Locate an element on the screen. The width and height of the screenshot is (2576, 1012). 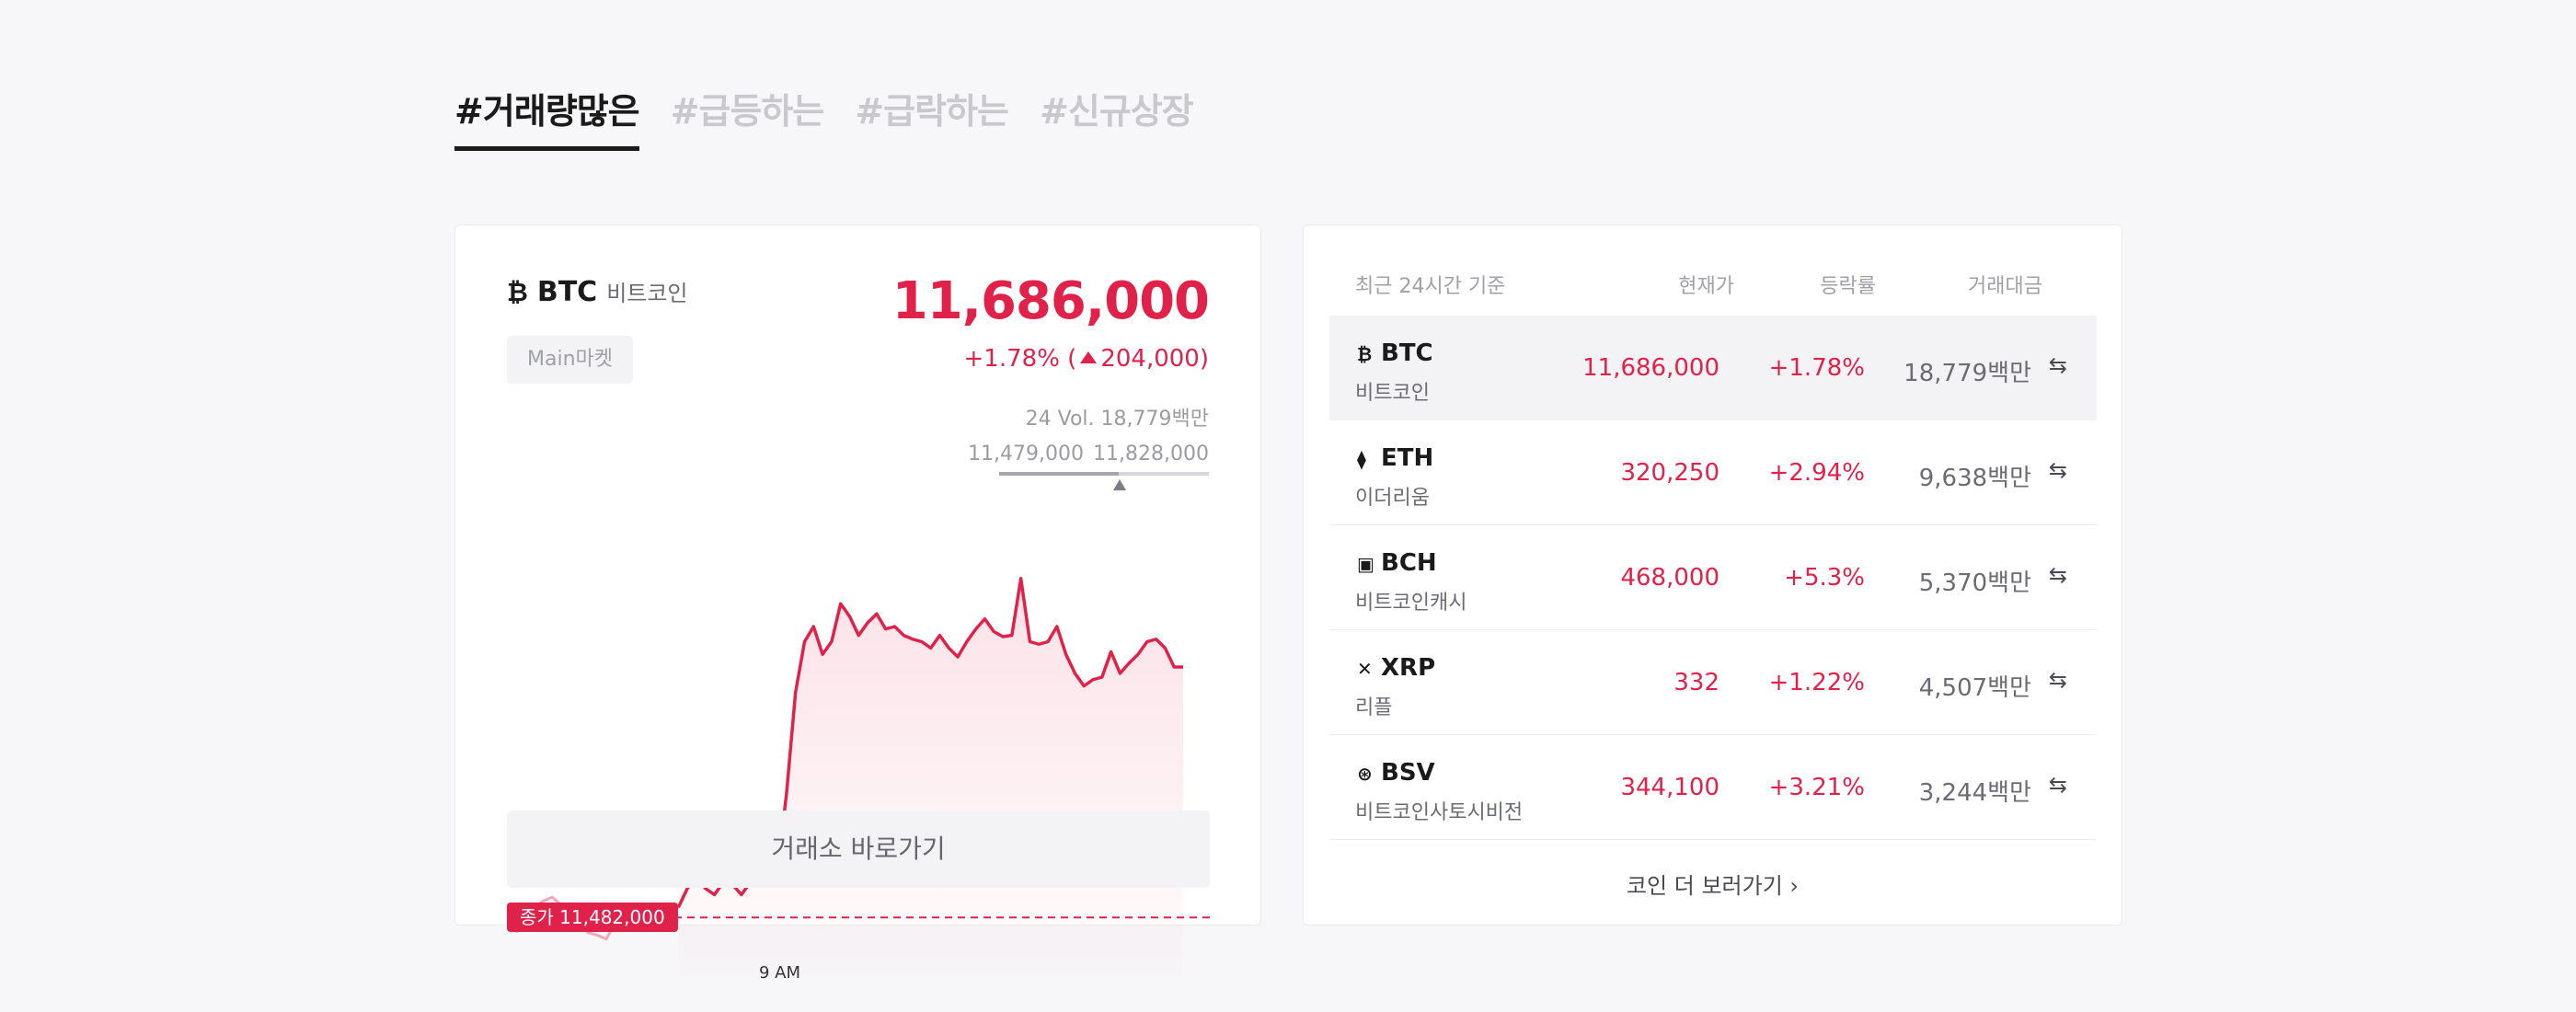
row-name: 비트코인캐시 is located at coordinates (1411, 603).